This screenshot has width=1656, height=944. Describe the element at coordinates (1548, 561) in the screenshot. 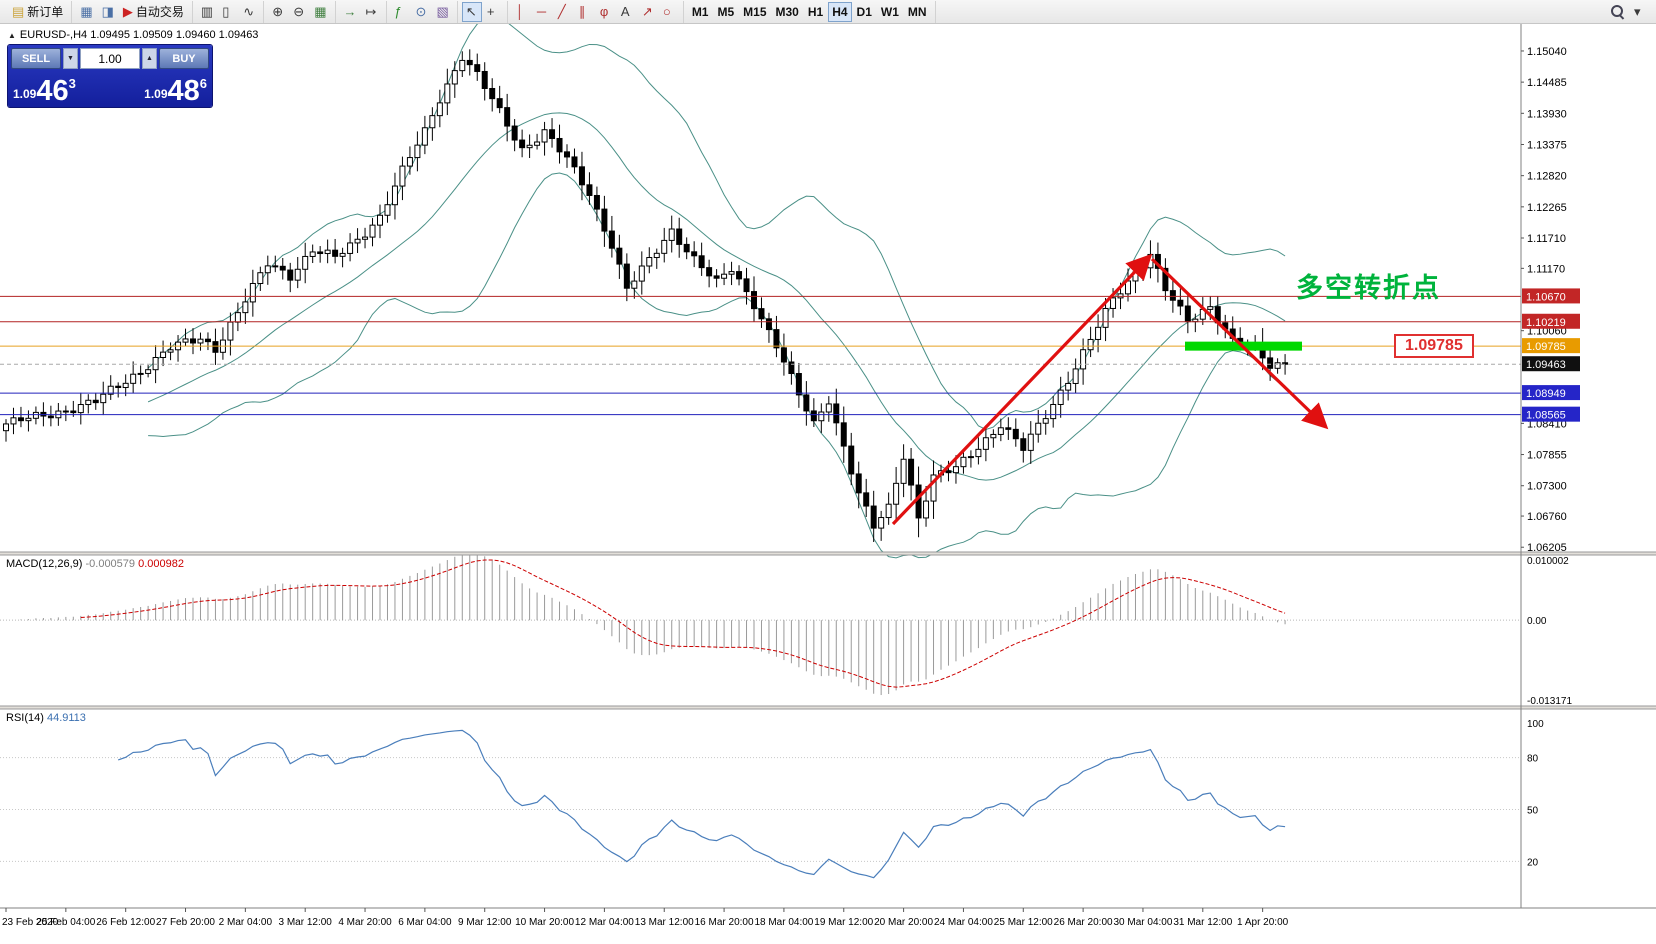

I see `svg-text: 0.010002` at that location.